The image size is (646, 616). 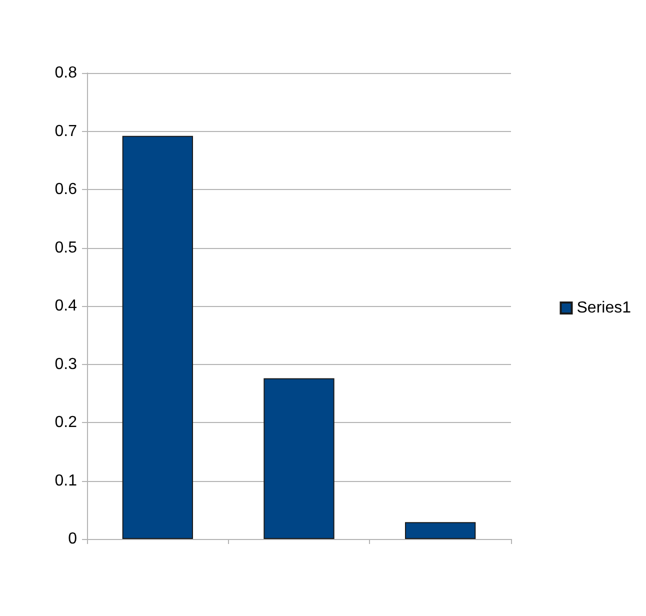 What do you see at coordinates (66, 247) in the screenshot?
I see `y-tick-label: 0.5` at bounding box center [66, 247].